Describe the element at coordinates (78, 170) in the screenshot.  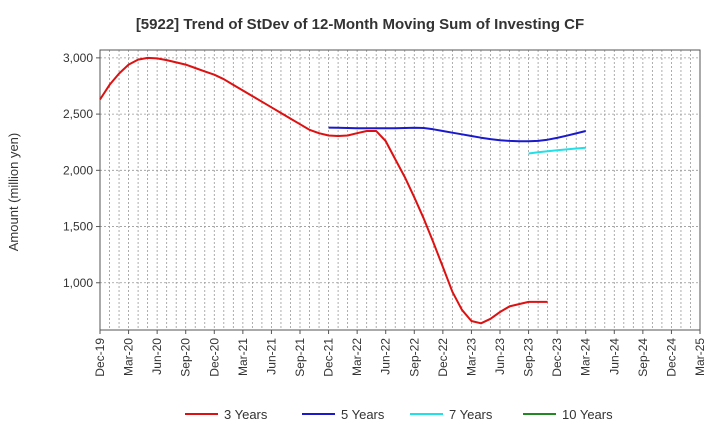
I see `y-tick-label: 2,000` at that location.